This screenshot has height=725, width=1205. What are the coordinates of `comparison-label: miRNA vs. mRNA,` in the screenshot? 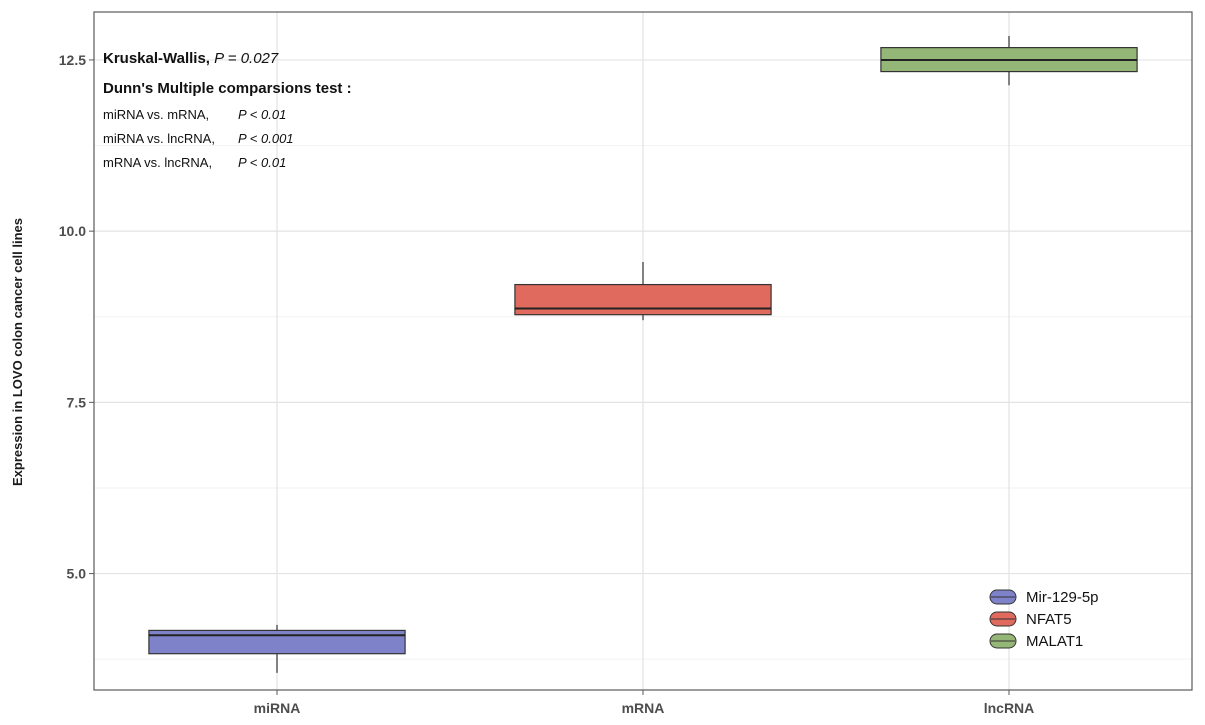 It's located at (156, 114).